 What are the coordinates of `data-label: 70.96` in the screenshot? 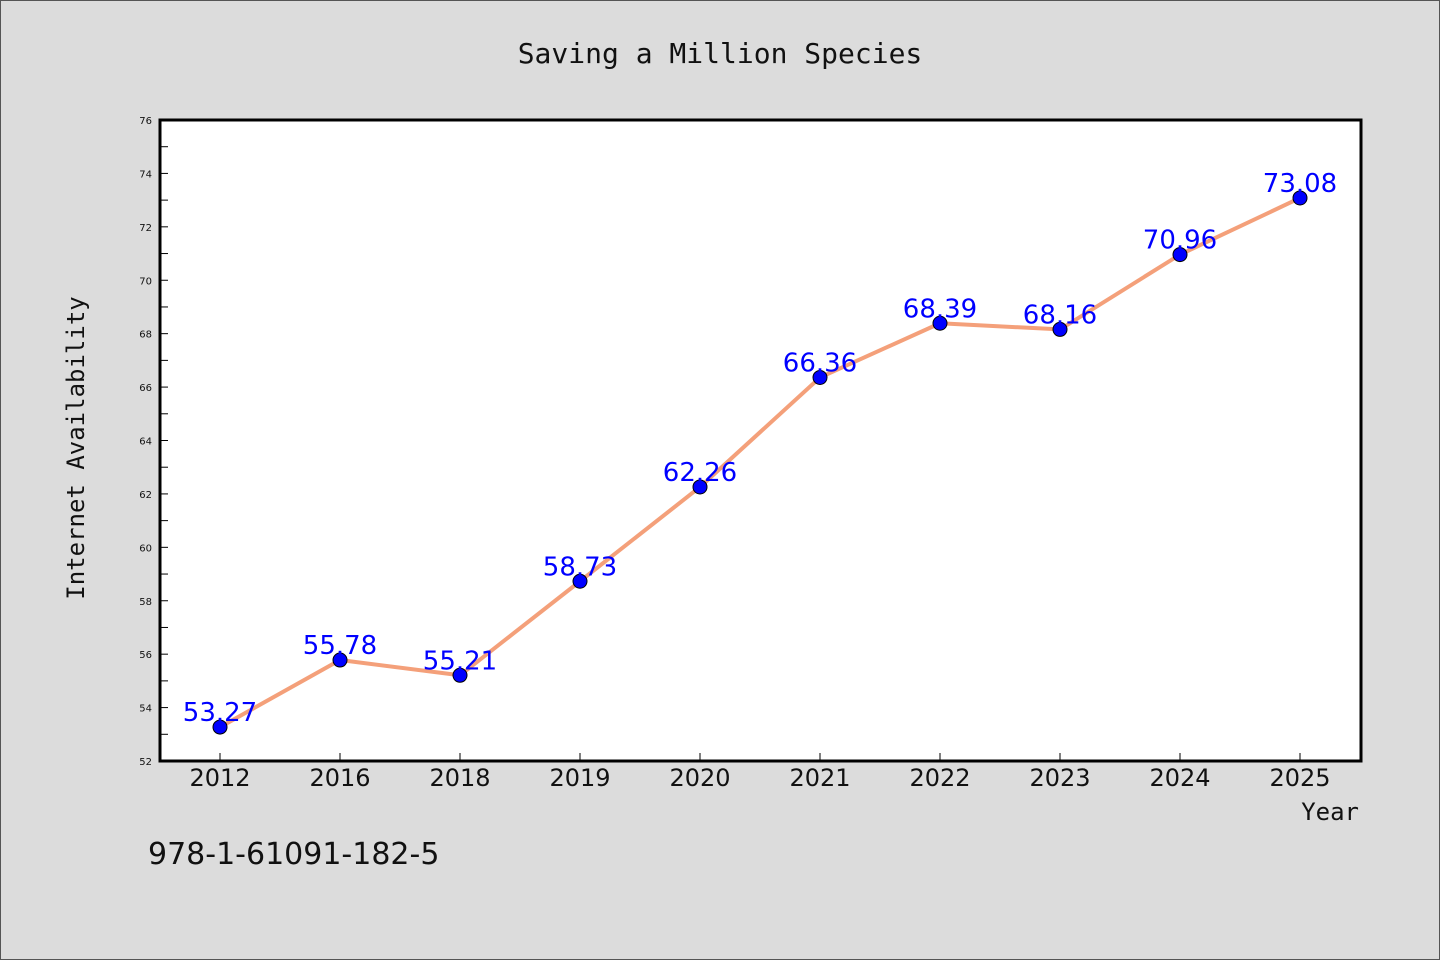 It's located at (1180, 241).